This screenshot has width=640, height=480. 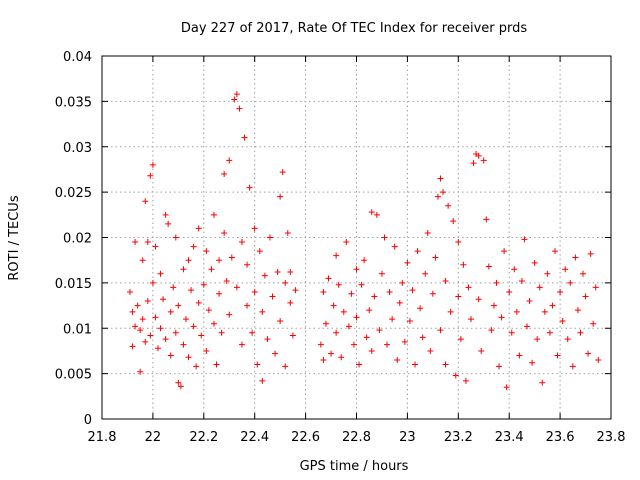 I want to click on y-tick-label: 0.04, so click(x=77, y=57).